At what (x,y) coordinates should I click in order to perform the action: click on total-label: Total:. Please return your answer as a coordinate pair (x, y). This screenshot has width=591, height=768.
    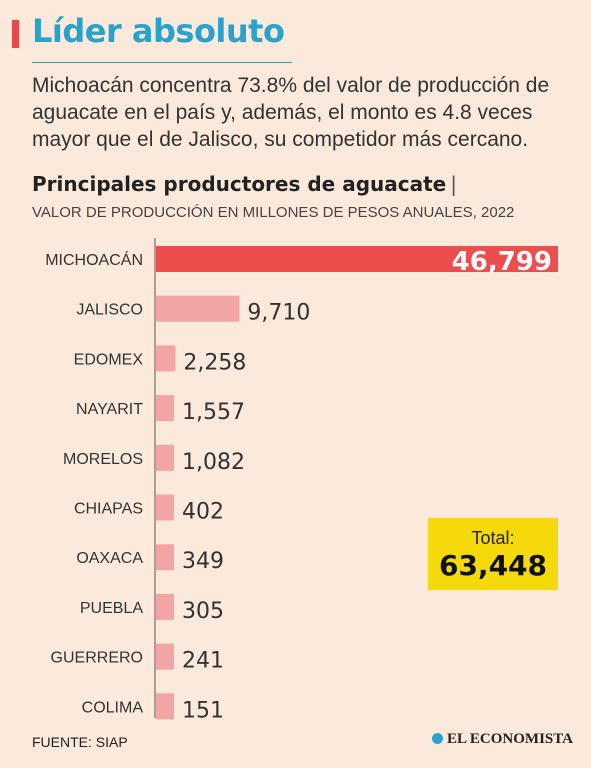
    Looking at the image, I should click on (493, 538).